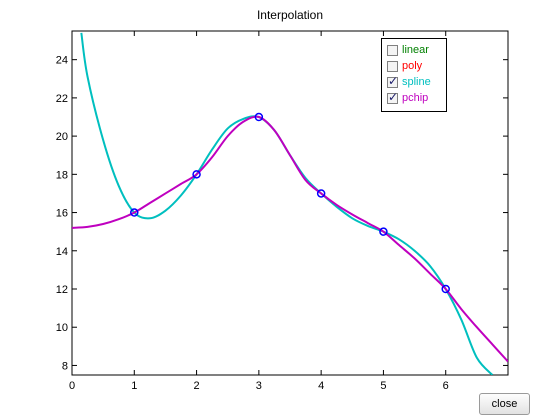 This screenshot has width=560, height=420. I want to click on x-tick-label: 4, so click(321, 386).